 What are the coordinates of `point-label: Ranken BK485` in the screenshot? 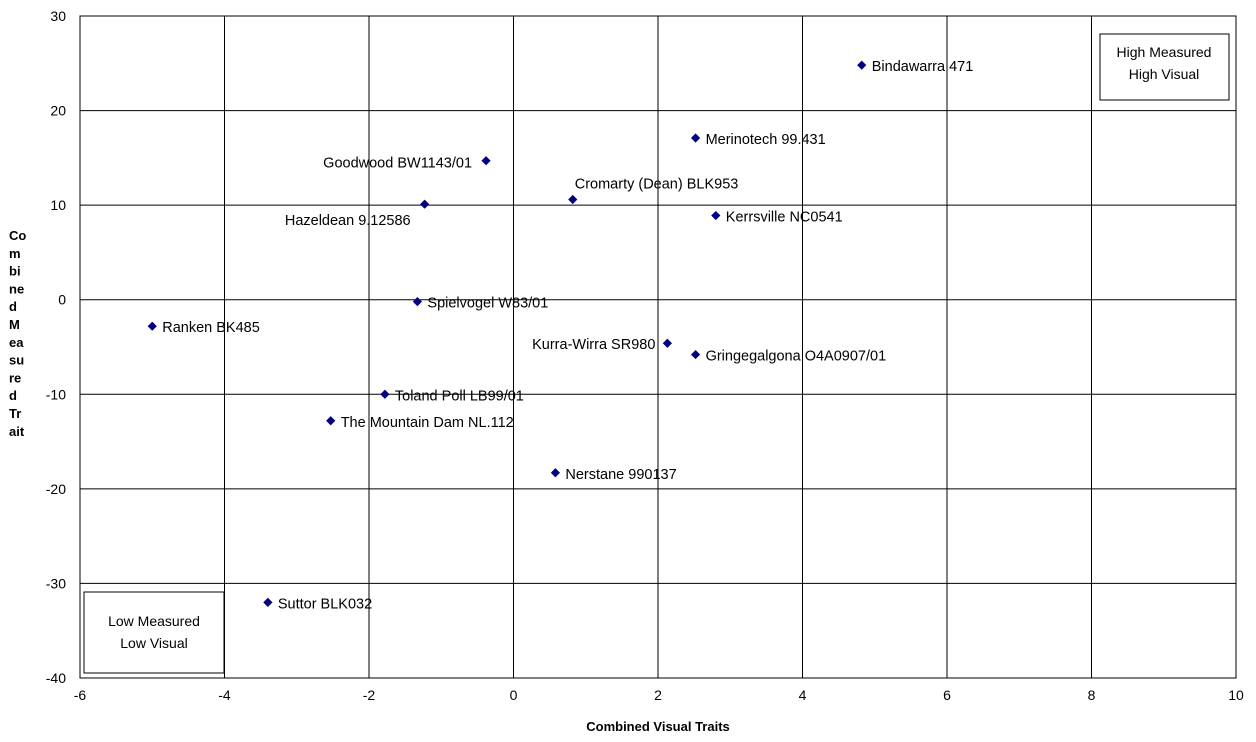 It's located at (211, 328).